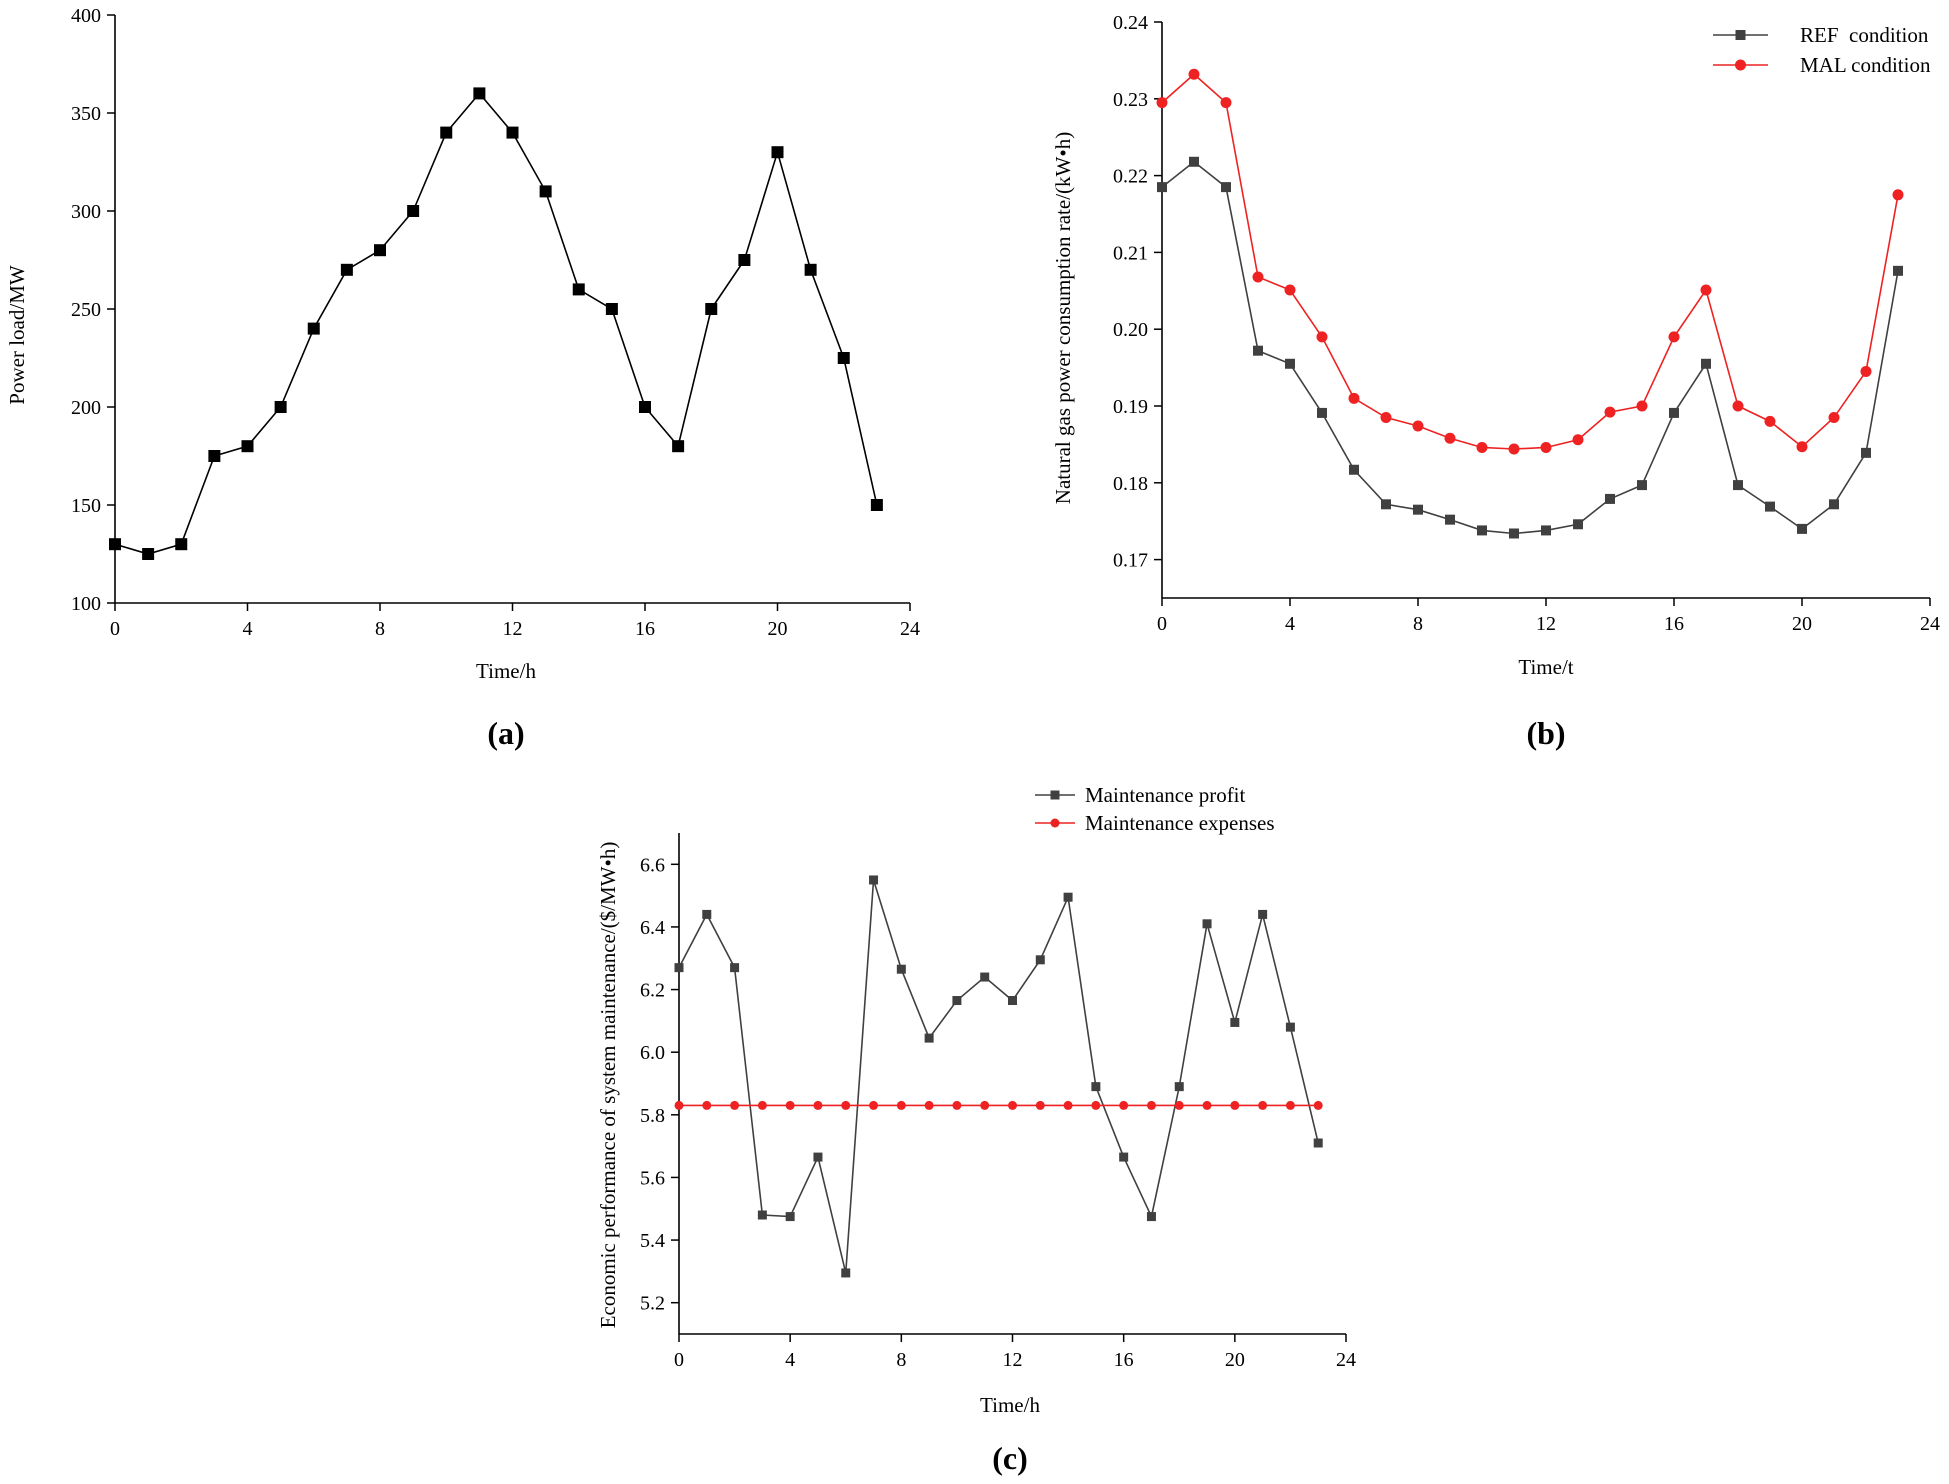 The image size is (1949, 1484). What do you see at coordinates (790, 1360) in the screenshot?
I see `panel-c-x-tick-label: 4` at bounding box center [790, 1360].